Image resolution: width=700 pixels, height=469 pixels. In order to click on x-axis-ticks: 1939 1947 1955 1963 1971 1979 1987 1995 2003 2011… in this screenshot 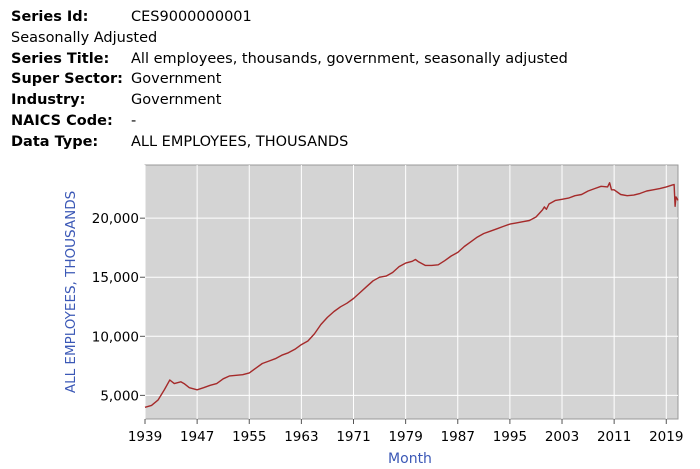, I will do `click(405, 432)`.